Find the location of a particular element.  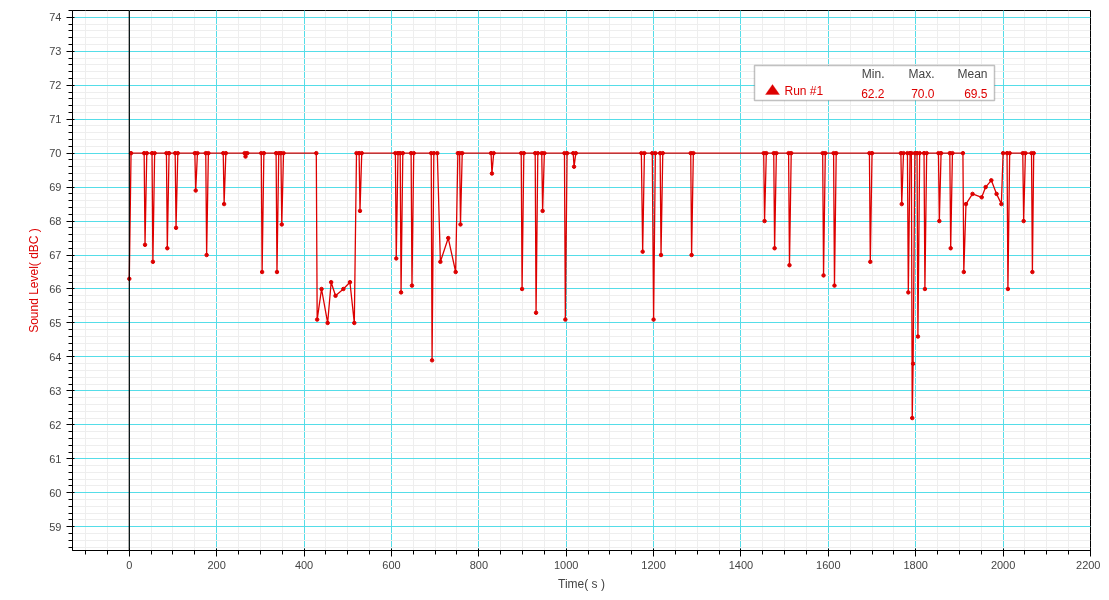

y-tick-label: 70 is located at coordinates (55, 153).